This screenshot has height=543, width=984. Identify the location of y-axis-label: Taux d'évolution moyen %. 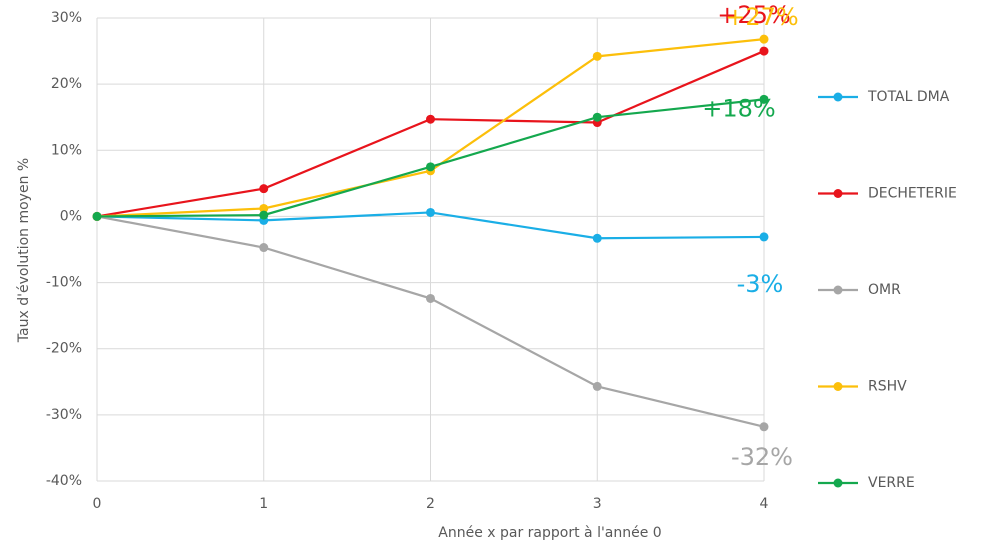
(24, 250).